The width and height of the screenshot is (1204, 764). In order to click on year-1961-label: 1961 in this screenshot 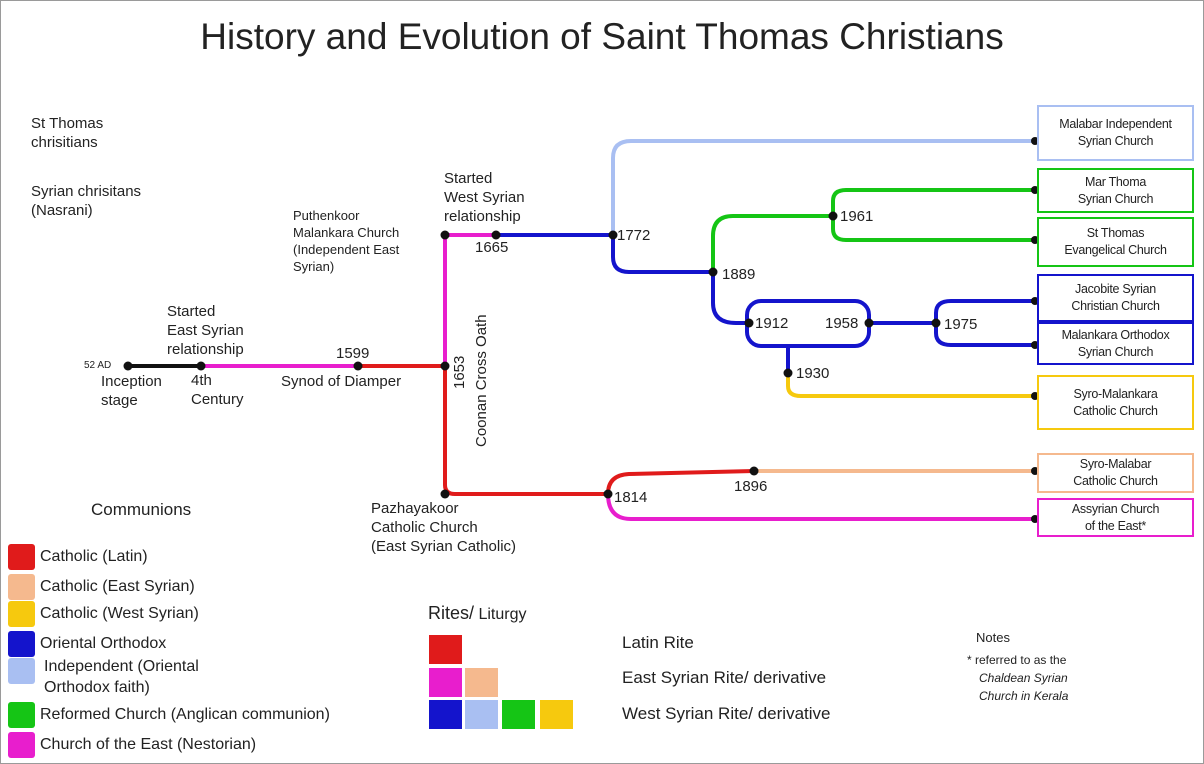, I will do `click(857, 216)`.